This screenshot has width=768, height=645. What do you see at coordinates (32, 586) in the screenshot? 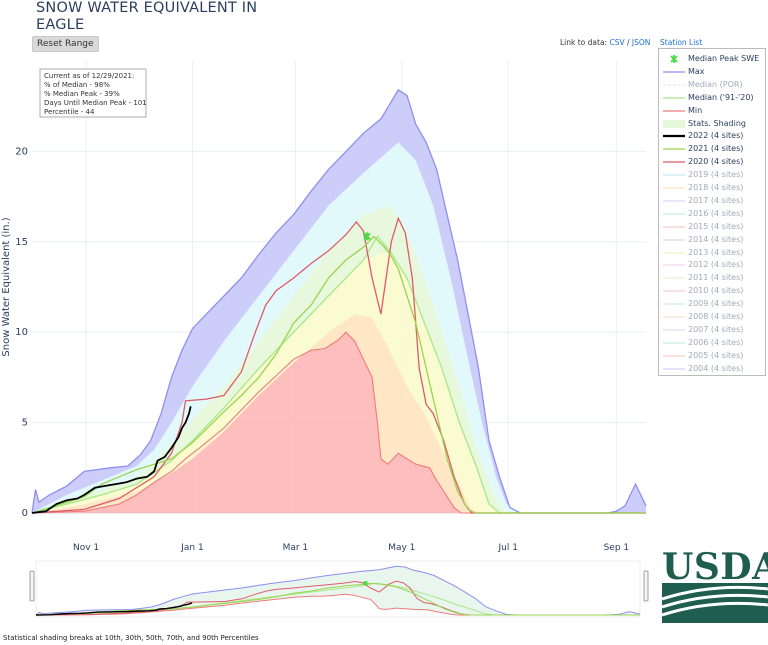
I see `range-handle-left` at bounding box center [32, 586].